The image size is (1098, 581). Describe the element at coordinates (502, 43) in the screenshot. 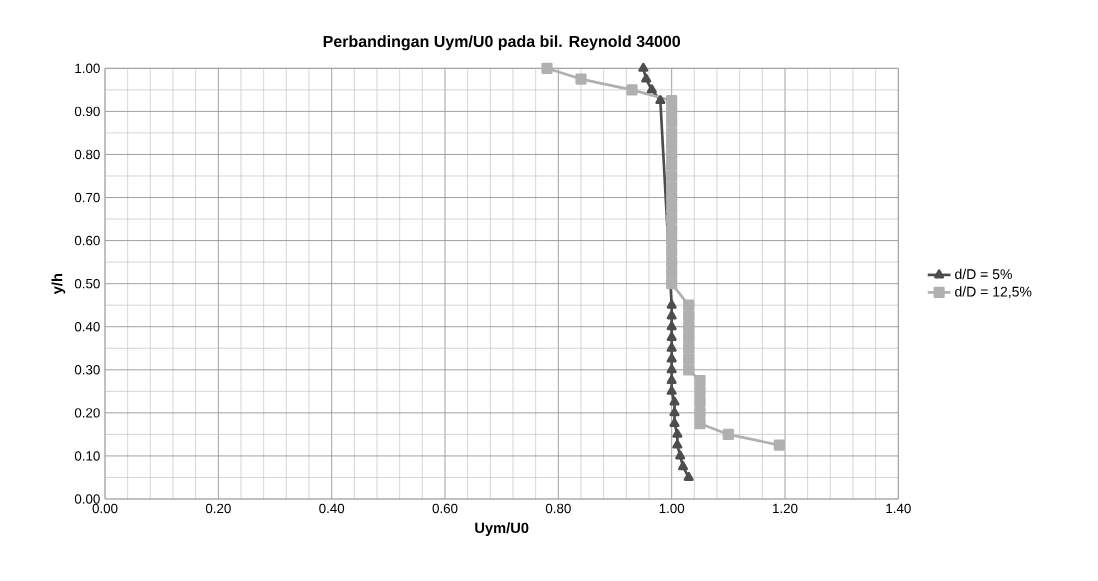

I see `chart-title: Perbandingan Uym/U0 pada bil. Reynold 34000` at that location.